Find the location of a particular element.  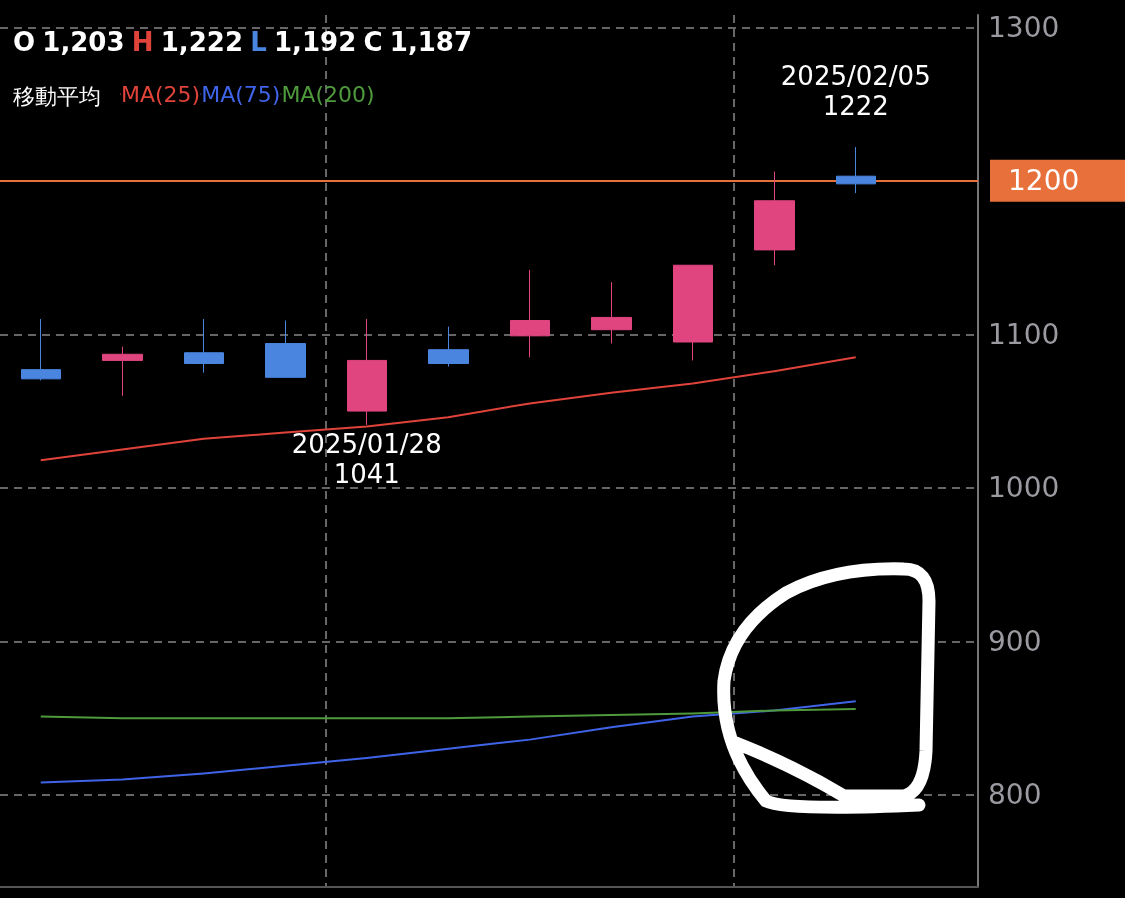

legend-label: MA(75) is located at coordinates (241, 94).